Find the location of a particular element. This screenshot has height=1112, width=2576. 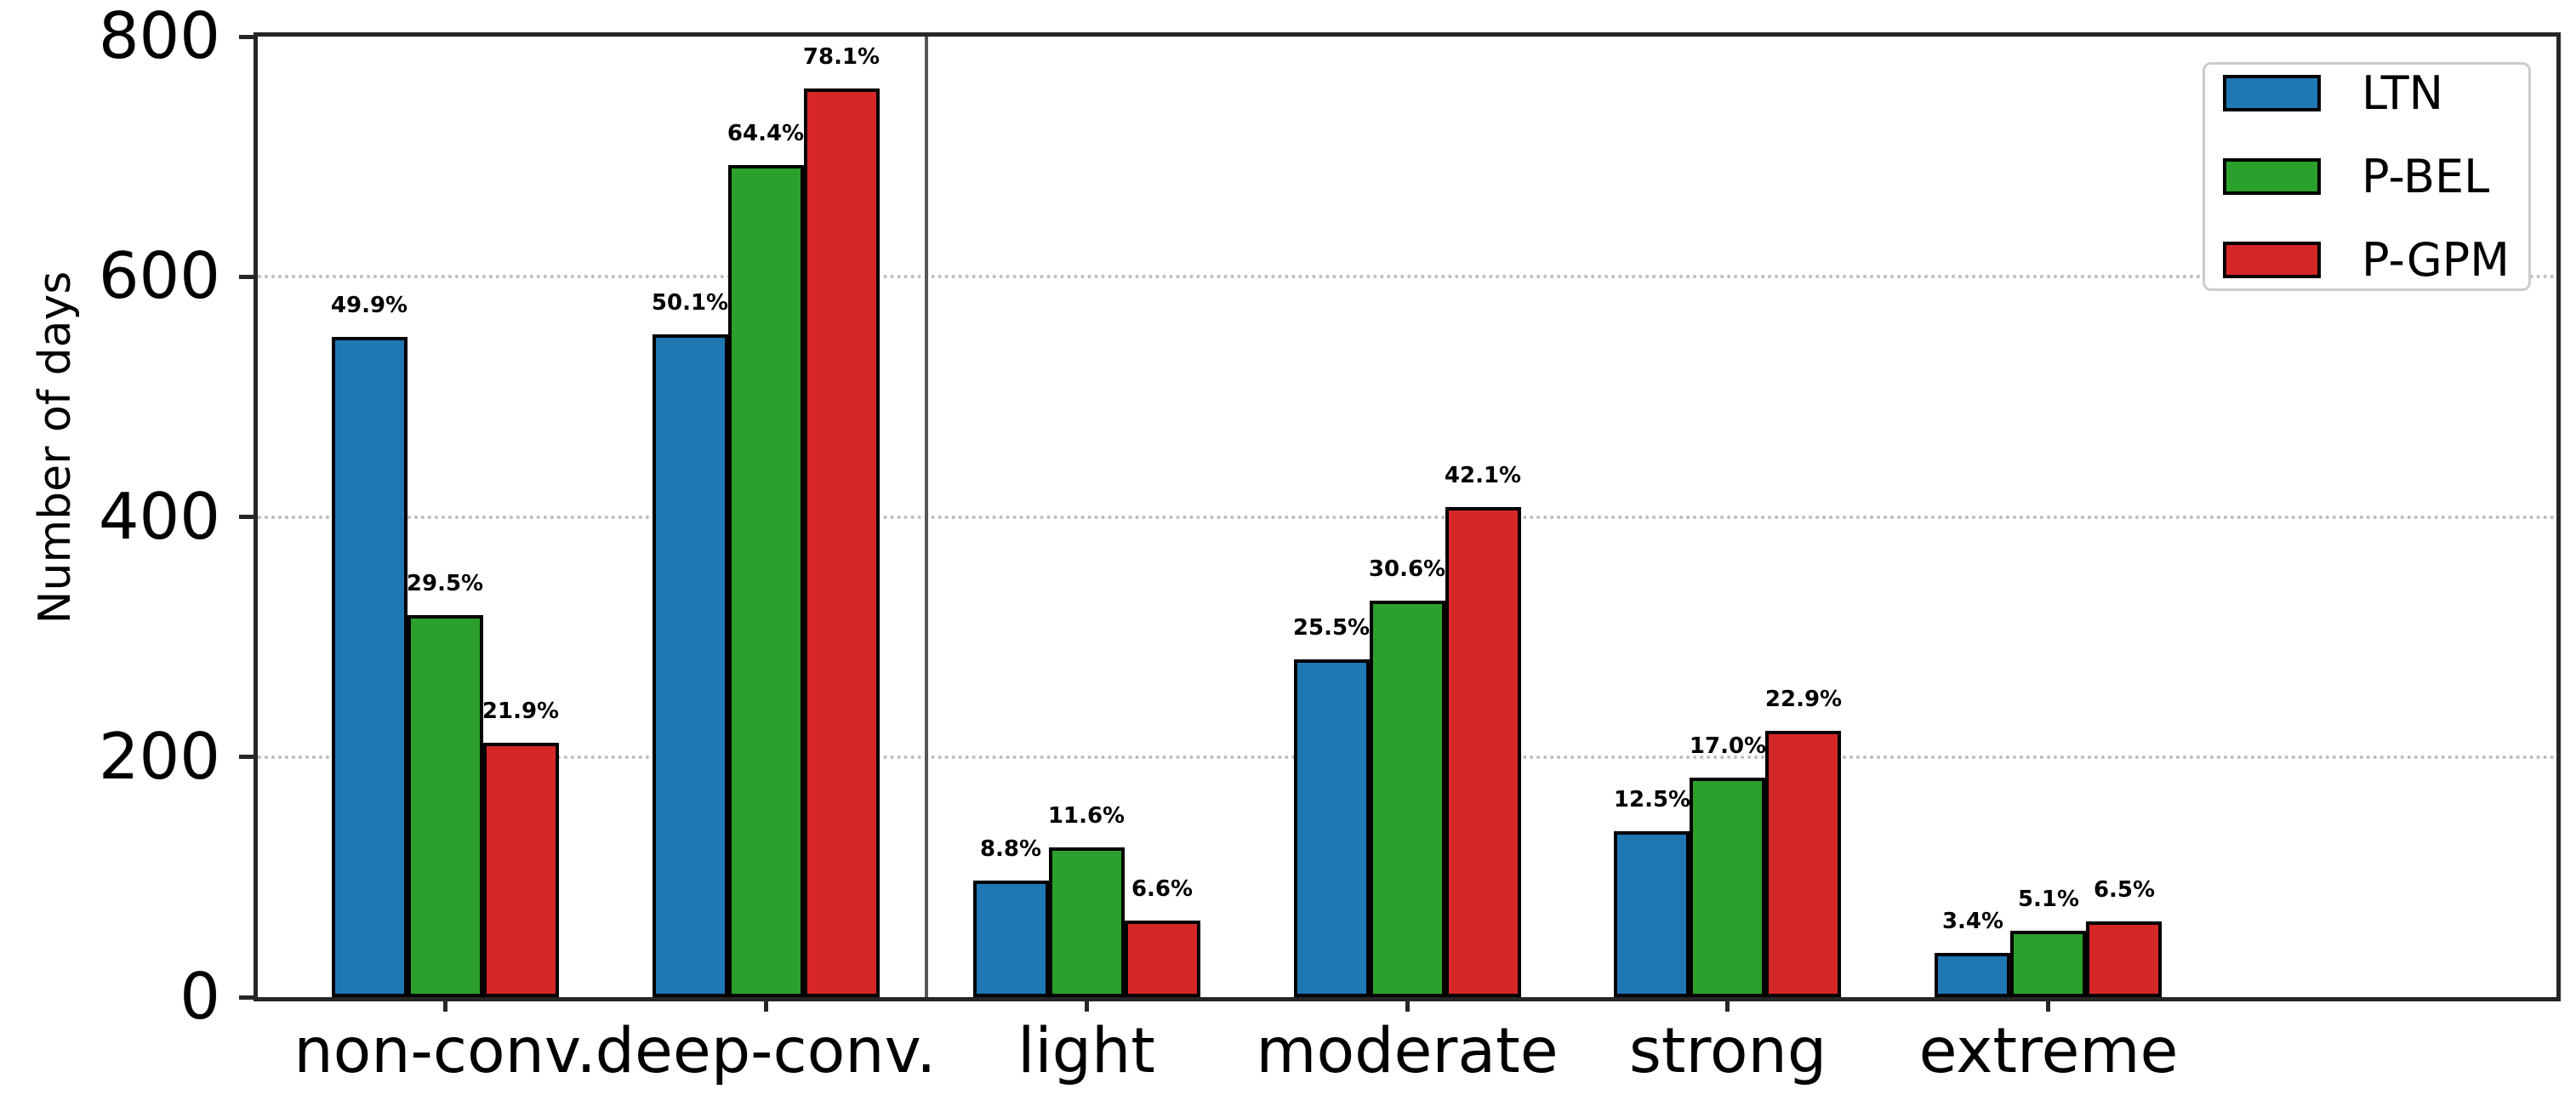

legend-swatch-P-BEL is located at coordinates (2272, 176).